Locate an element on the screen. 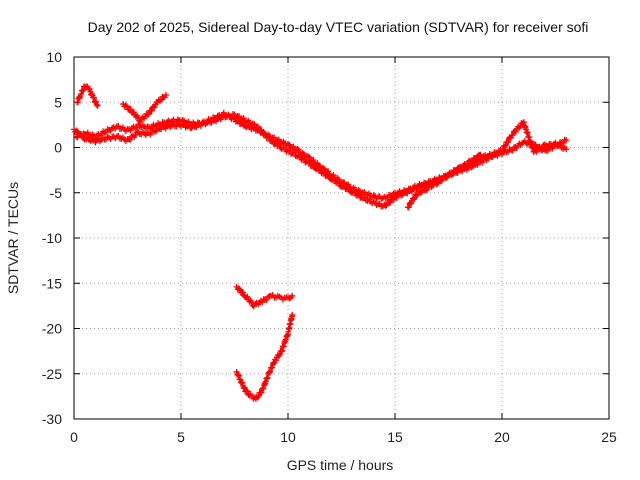 This screenshot has width=640, height=480. y-tick-label: -10 is located at coordinates (52, 238).